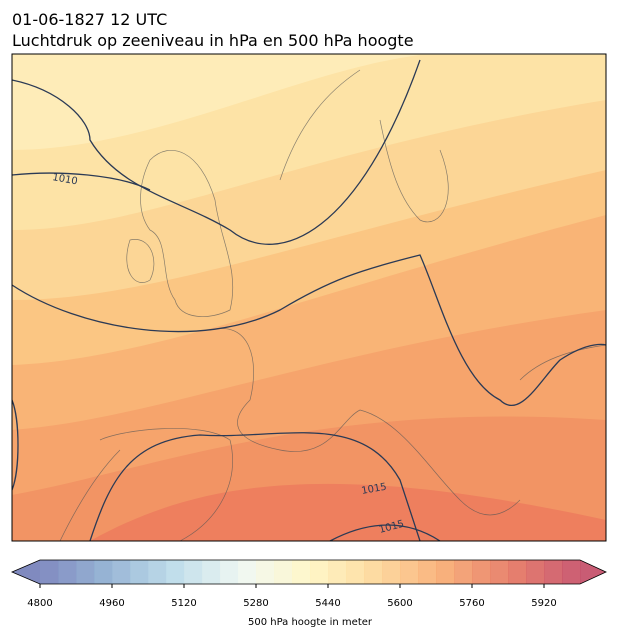  Describe the element at coordinates (183, 603) in the screenshot. I see `colorbar-tick-label: 5120` at that location.